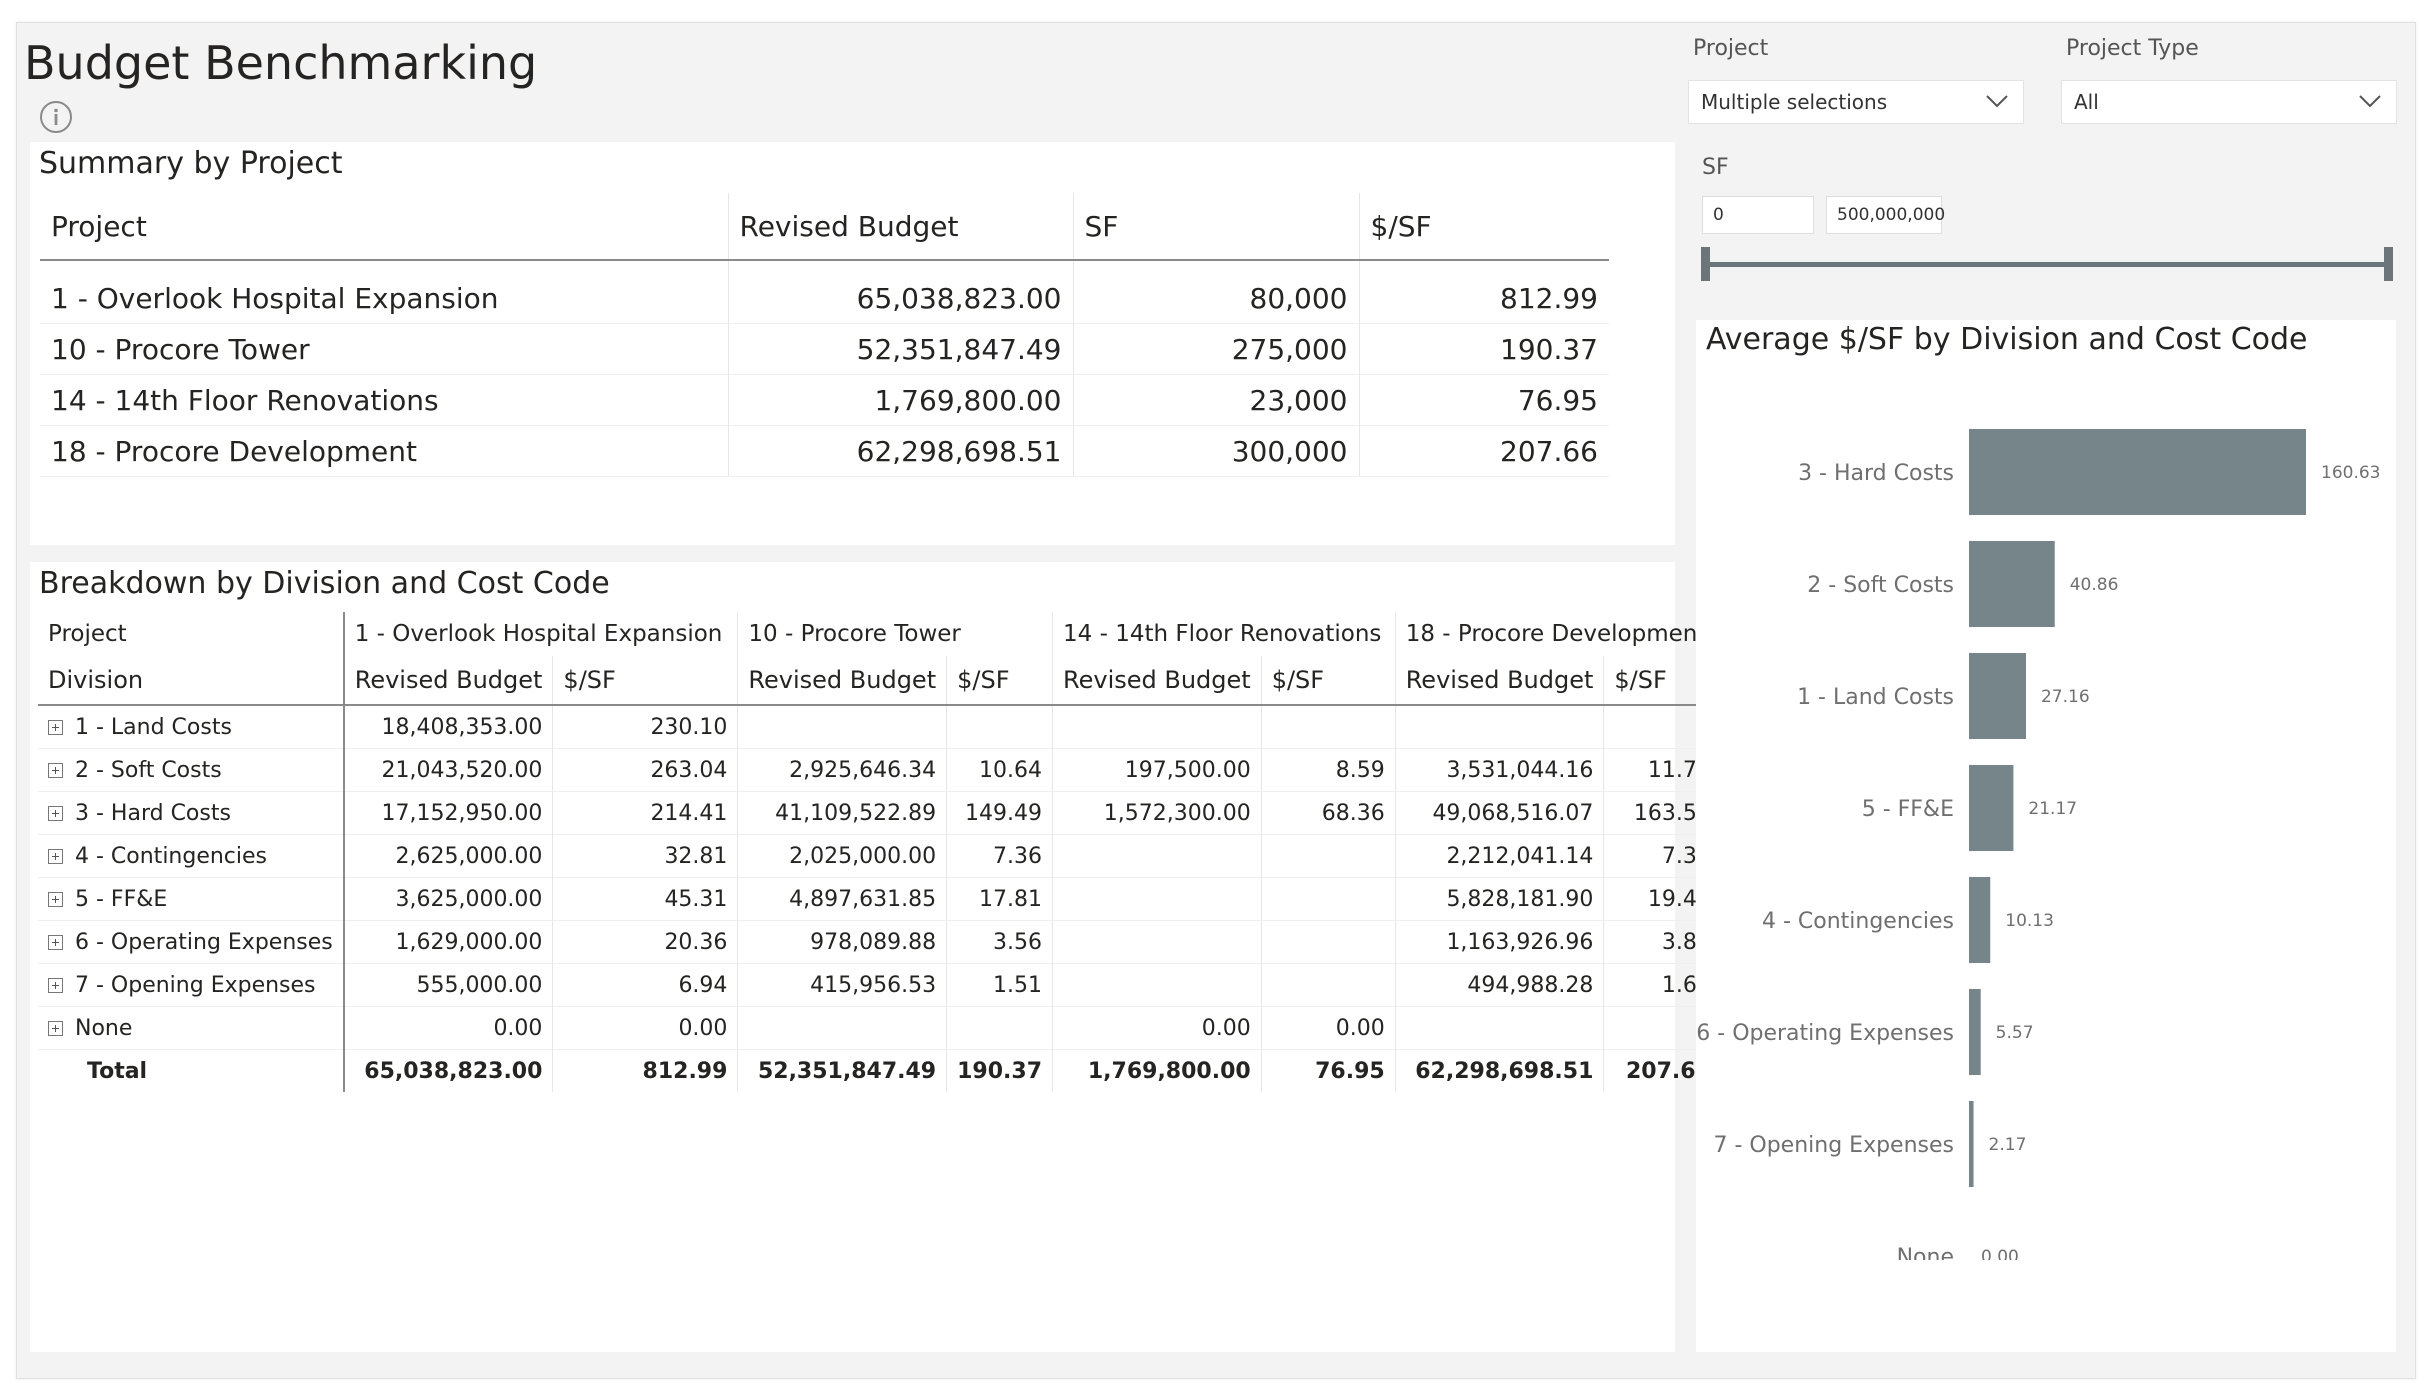 This screenshot has width=2430, height=1399. What do you see at coordinates (1499, 985) in the screenshot?
I see `revised-budget-cell: 494,988.28` at bounding box center [1499, 985].